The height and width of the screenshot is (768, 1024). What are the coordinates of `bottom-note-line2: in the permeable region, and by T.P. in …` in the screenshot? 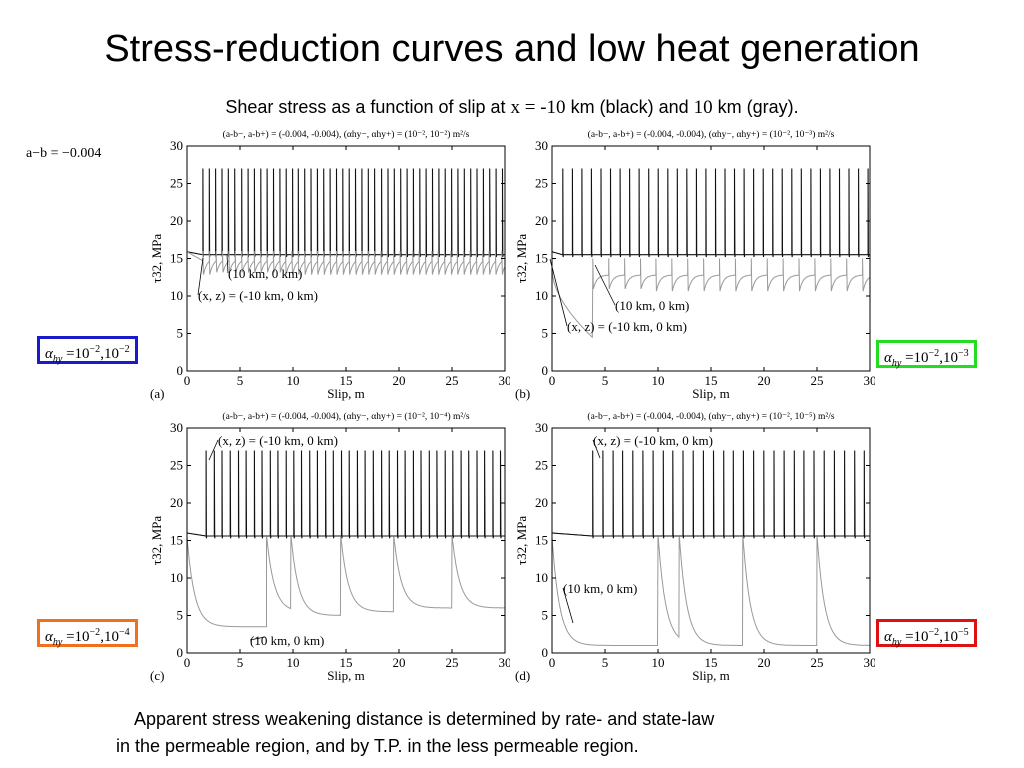 It's located at (377, 746).